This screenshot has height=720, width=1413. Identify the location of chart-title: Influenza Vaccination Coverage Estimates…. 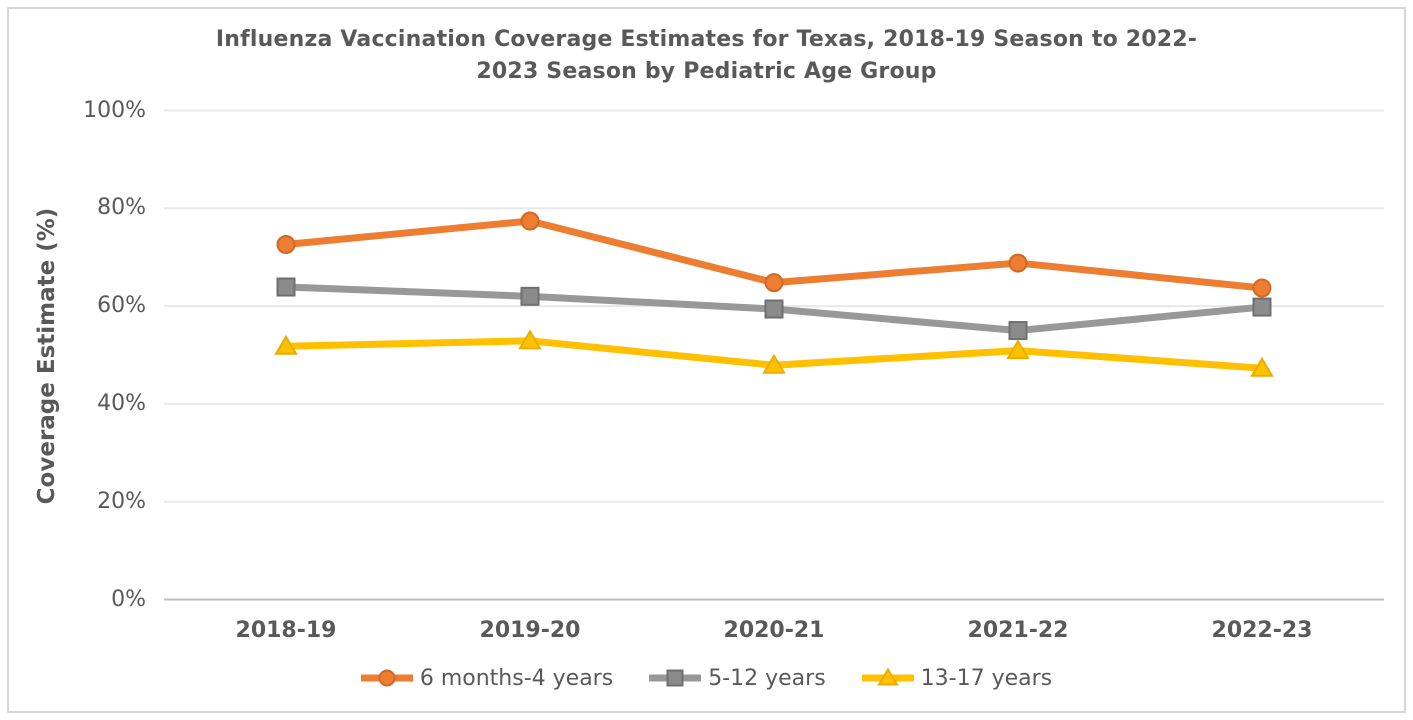
(706, 56).